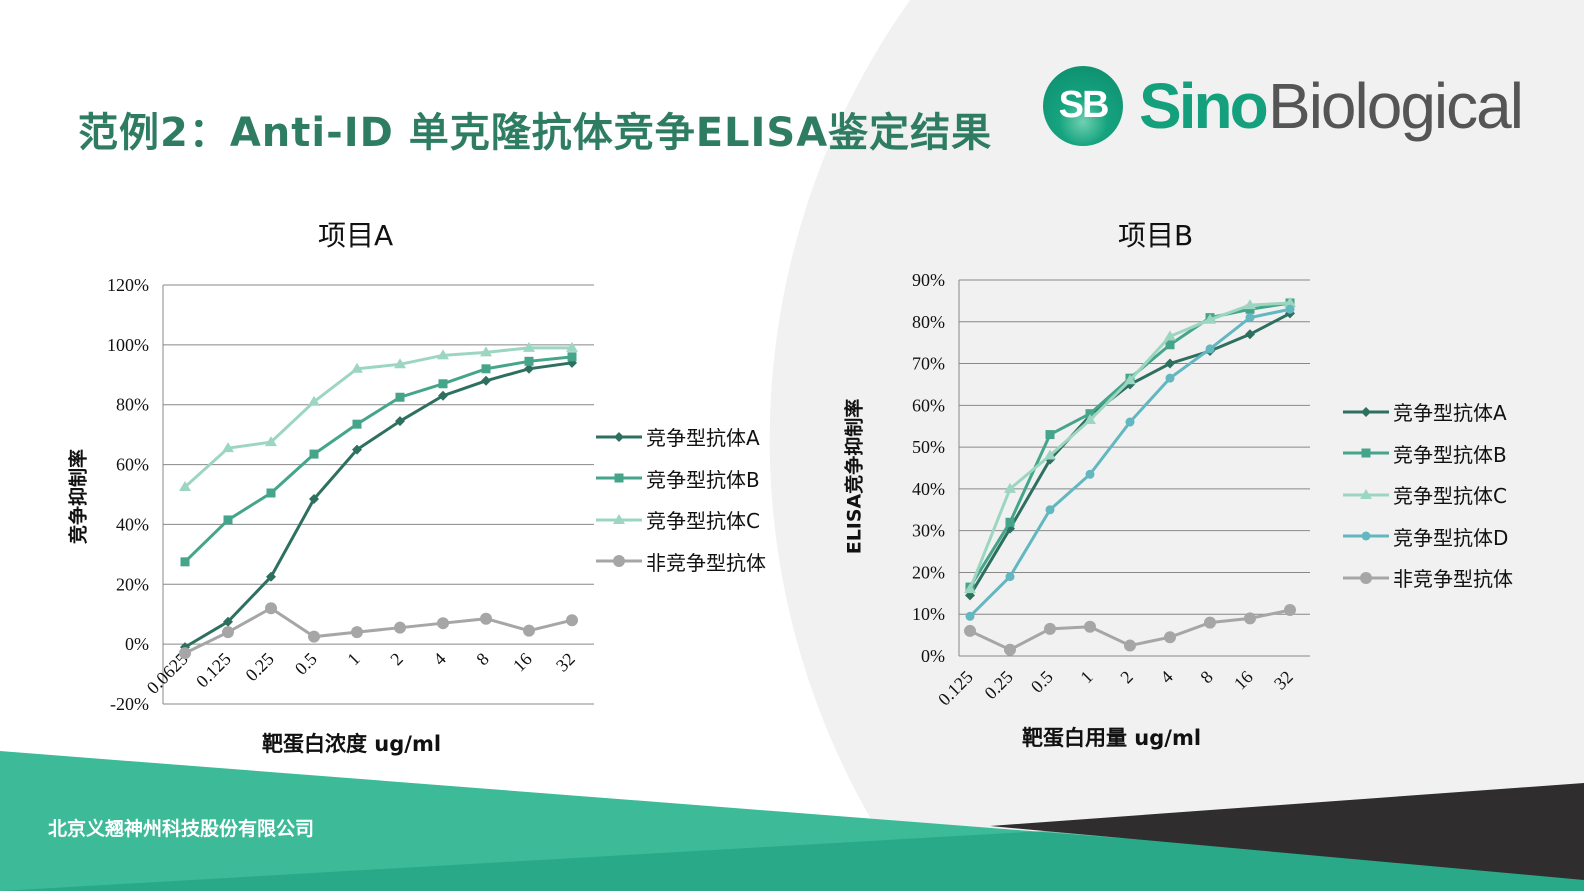  Describe the element at coordinates (522, 662) in the screenshot. I see `x-tick-label: 16` at that location.